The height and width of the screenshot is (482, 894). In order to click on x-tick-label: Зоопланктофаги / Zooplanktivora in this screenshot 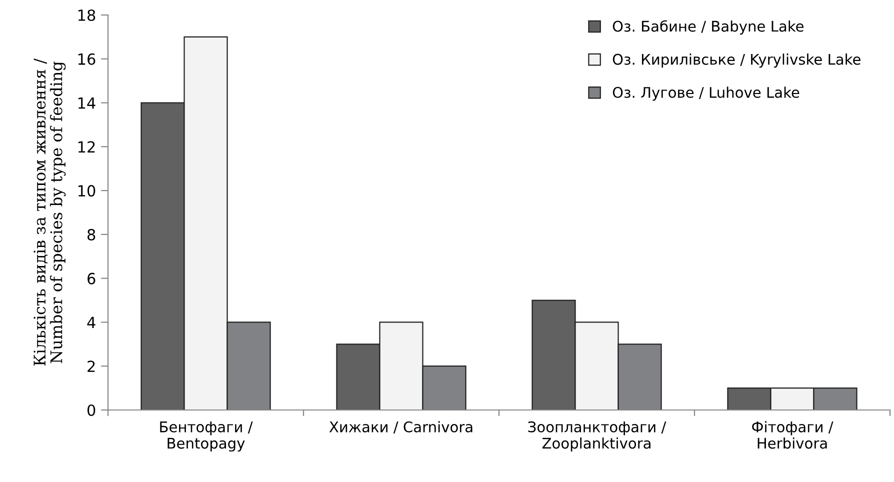, I will do `click(597, 436)`.